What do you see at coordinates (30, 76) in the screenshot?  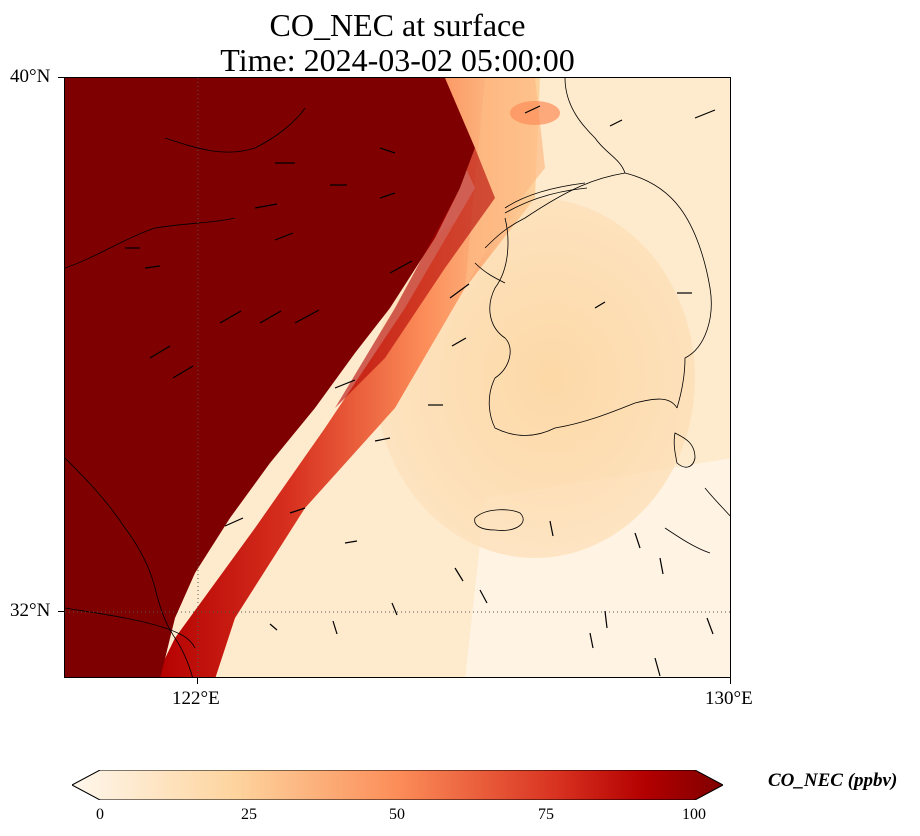 I see `lat-label-40: 40°N` at bounding box center [30, 76].